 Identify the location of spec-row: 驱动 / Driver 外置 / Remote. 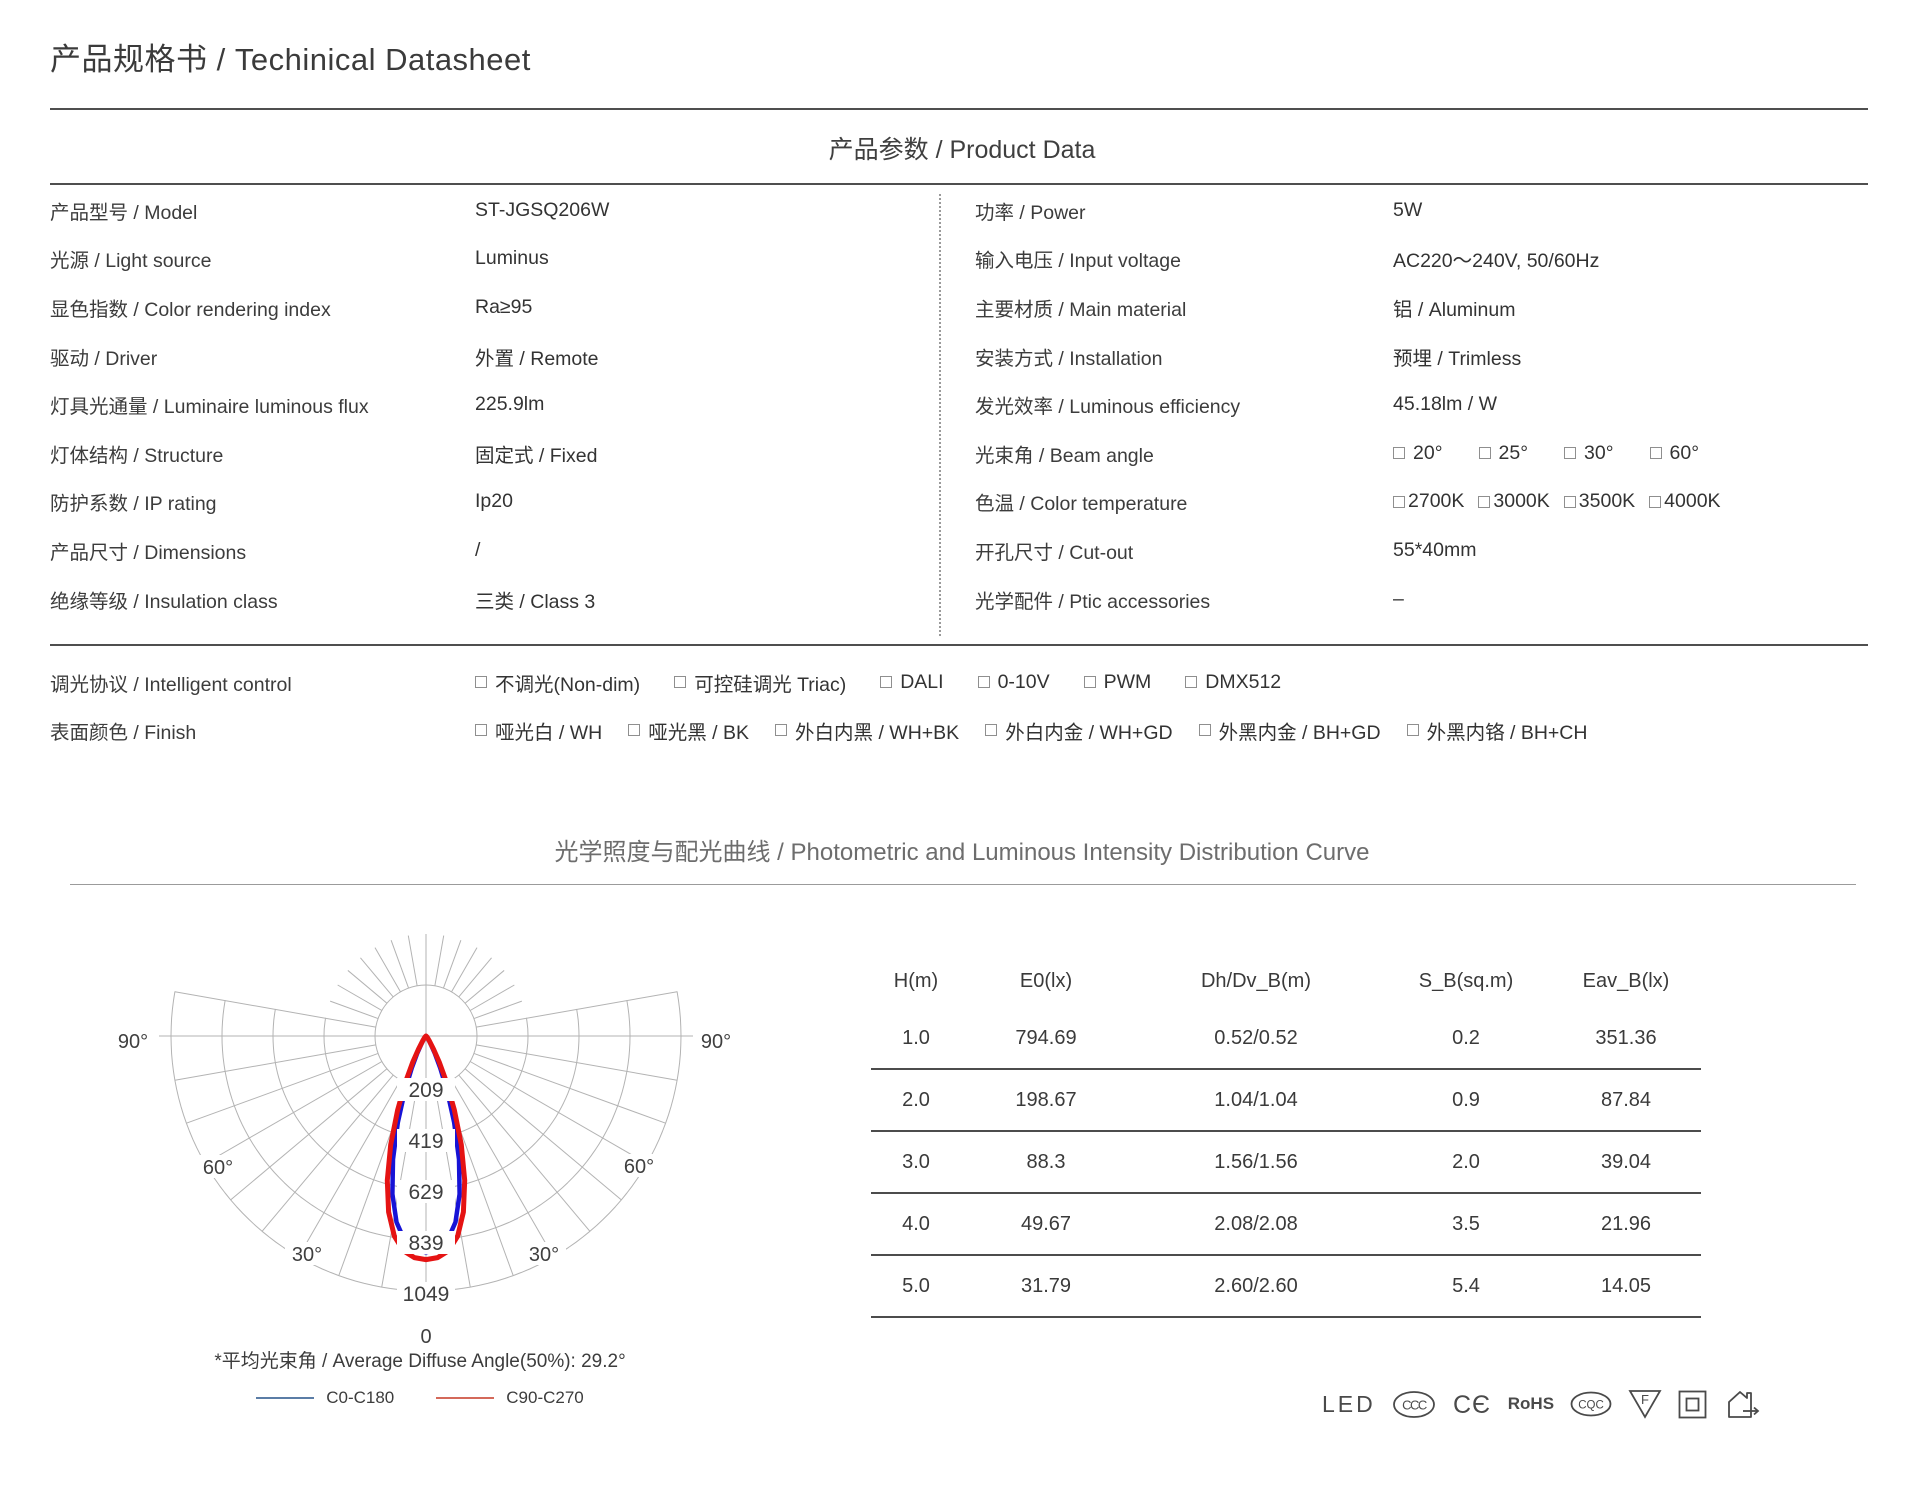
(490, 356).